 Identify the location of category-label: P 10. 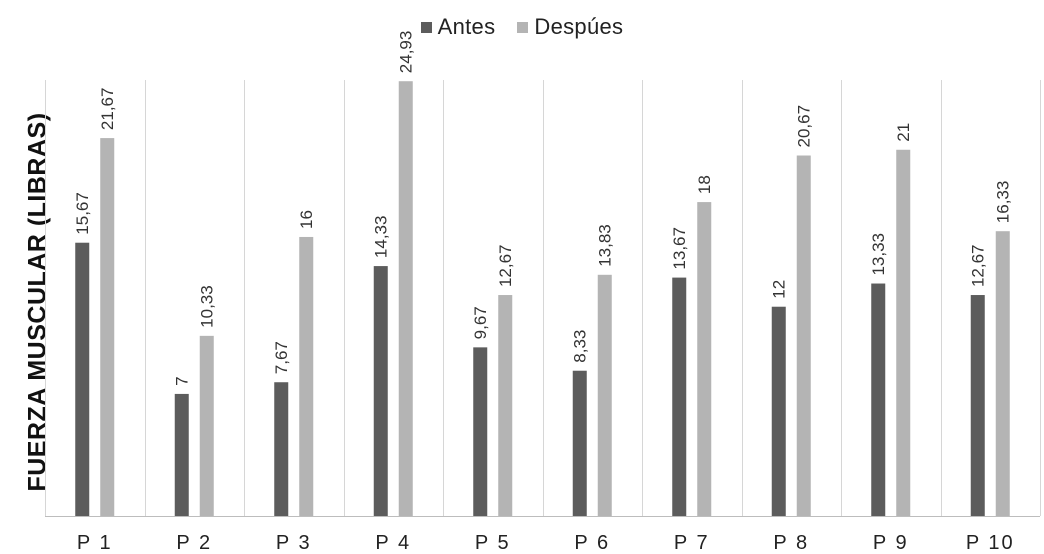
(990, 543).